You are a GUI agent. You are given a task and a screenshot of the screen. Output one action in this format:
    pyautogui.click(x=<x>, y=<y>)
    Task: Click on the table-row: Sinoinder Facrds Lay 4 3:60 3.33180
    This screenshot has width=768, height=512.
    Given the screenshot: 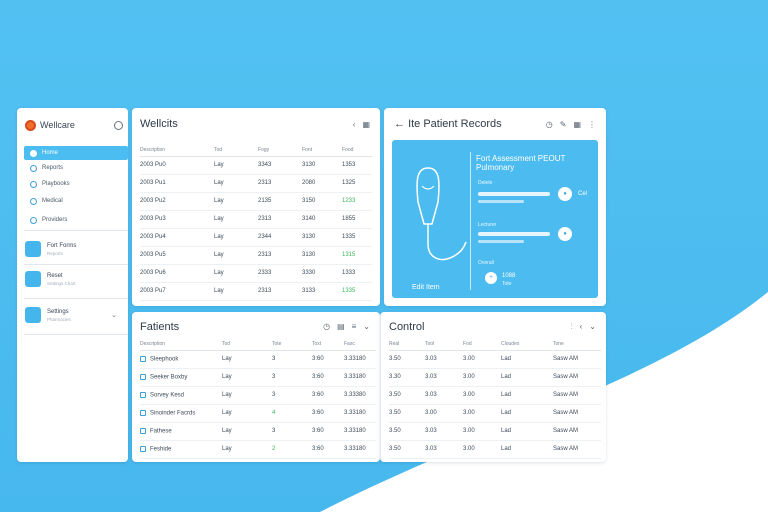 What is the action you would take?
    pyautogui.click(x=258, y=413)
    